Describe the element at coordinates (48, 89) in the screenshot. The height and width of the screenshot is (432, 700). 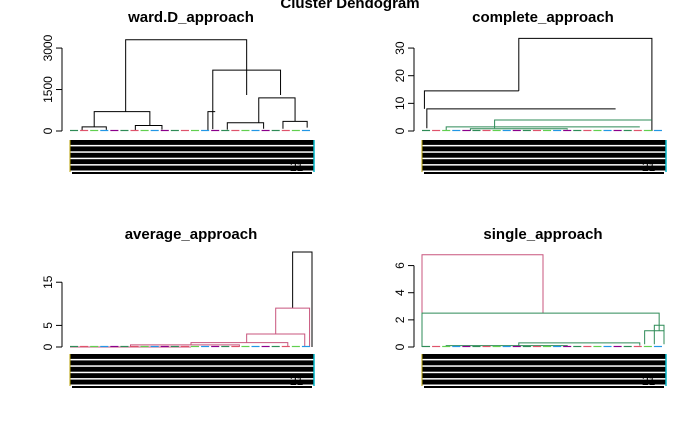
I see `y-tick-label: 1500` at that location.